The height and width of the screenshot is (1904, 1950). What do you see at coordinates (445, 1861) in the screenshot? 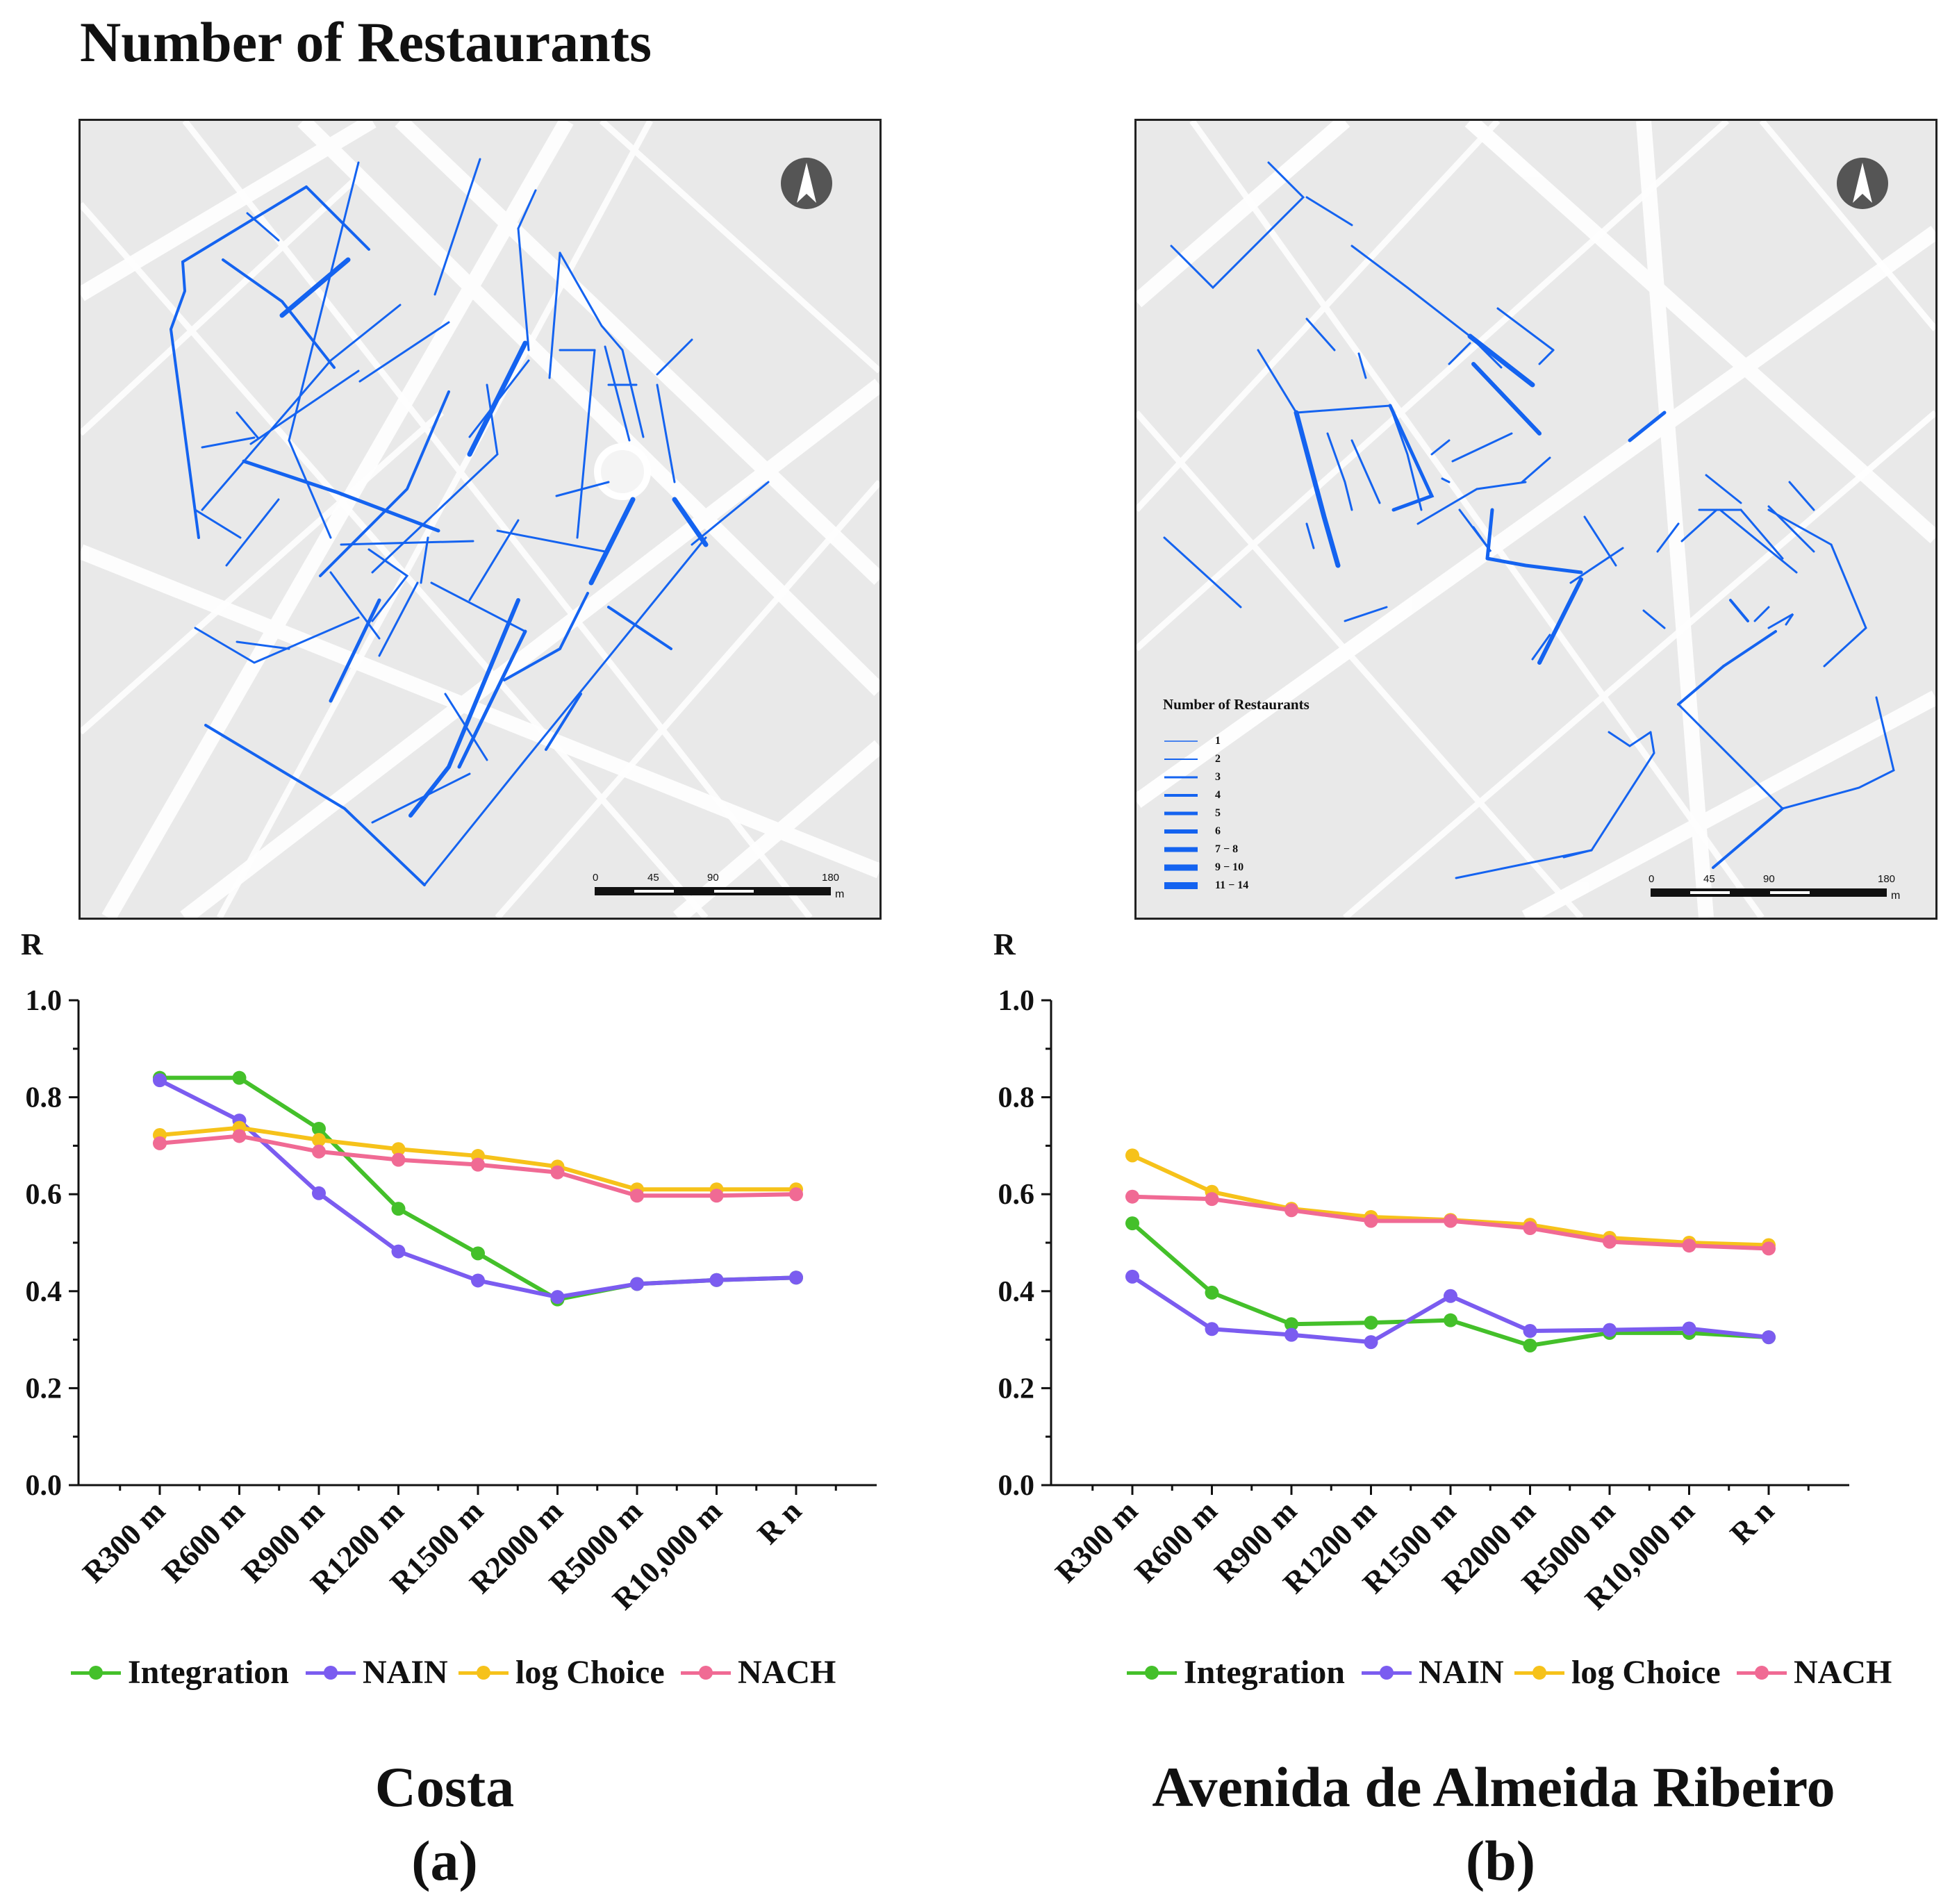
I see `chart-a-caption: (a)` at bounding box center [445, 1861].